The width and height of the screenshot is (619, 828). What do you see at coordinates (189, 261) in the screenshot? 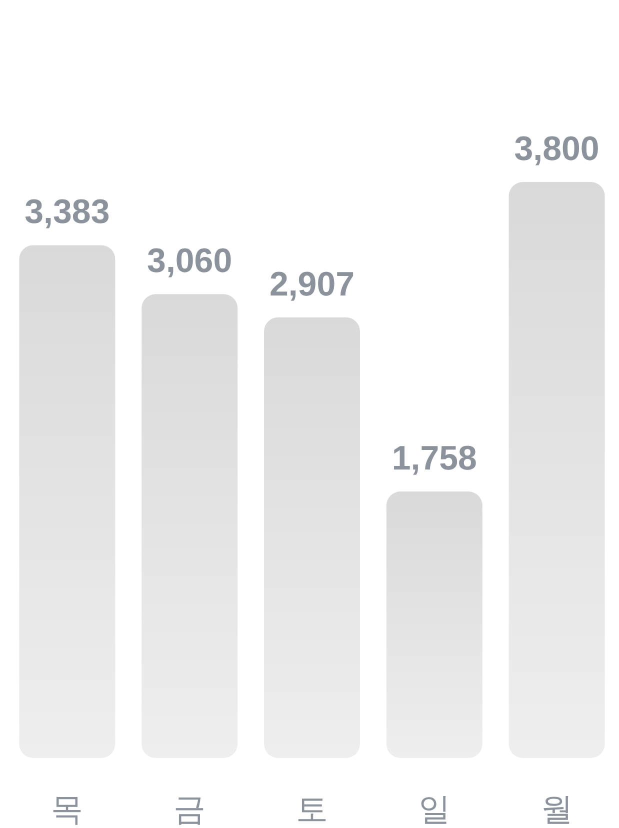
I see `data-label: 3,060` at bounding box center [189, 261].